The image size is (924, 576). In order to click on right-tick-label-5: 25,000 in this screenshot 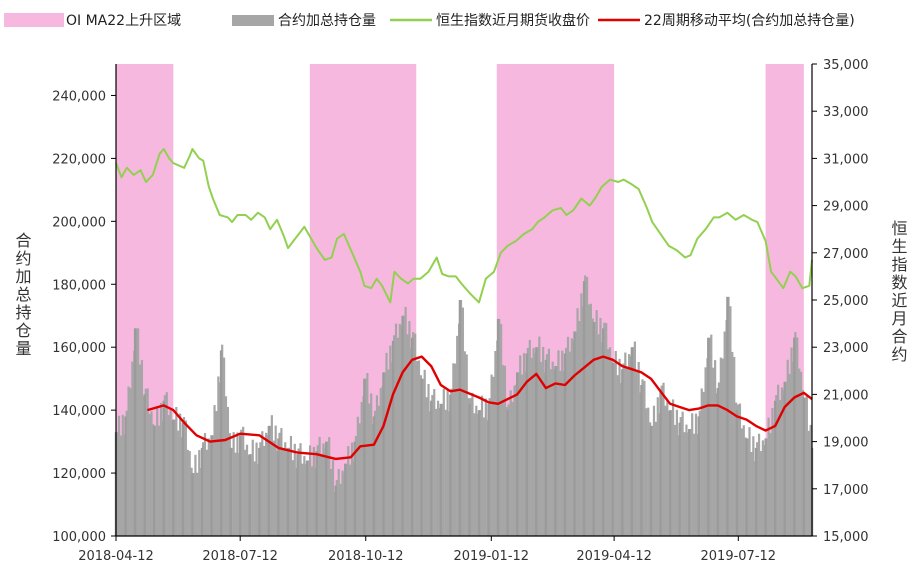, I will do `click(846, 301)`.